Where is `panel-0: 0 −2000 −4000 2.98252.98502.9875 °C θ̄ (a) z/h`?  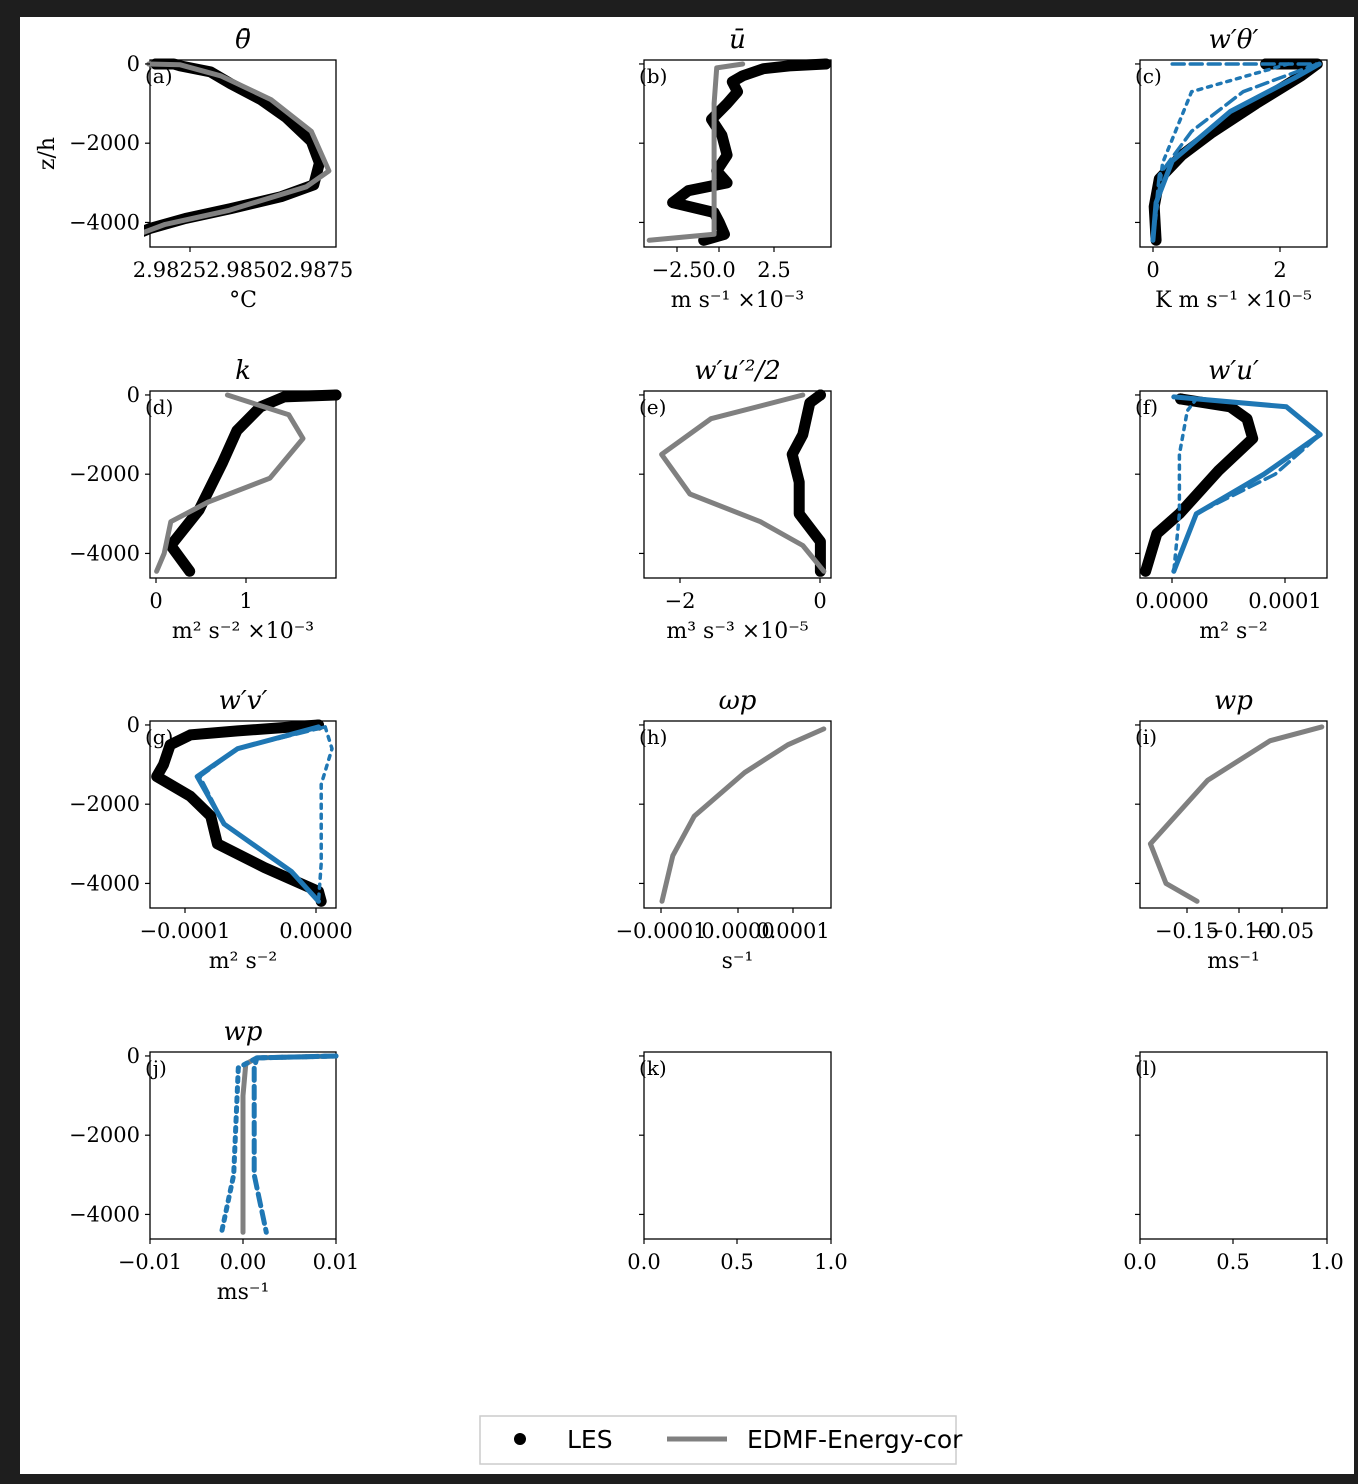
panel-0: 0 −2000 −4000 2.98252.98502.9875 °C θ̄ (a) z/h is located at coordinates (194, 169).